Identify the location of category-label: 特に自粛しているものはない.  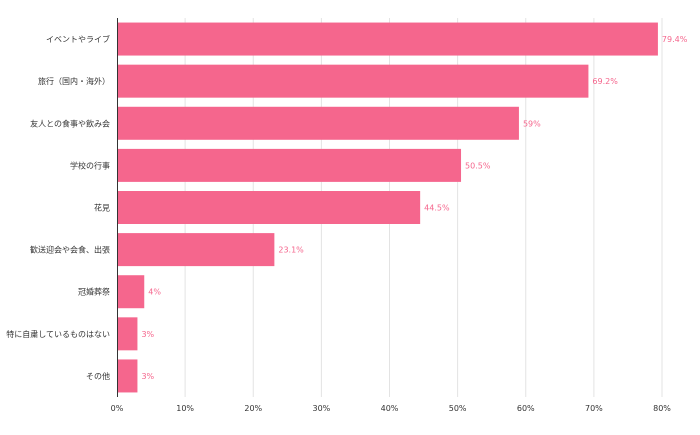
(58, 334).